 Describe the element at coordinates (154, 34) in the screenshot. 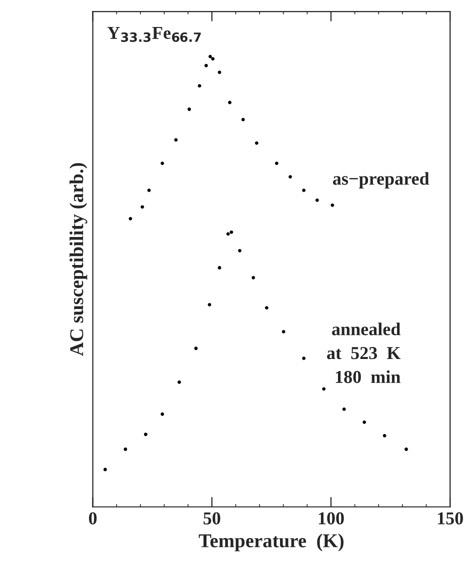

I see `text: Y$_{33.3}$Fe$_{66.7}$` at that location.